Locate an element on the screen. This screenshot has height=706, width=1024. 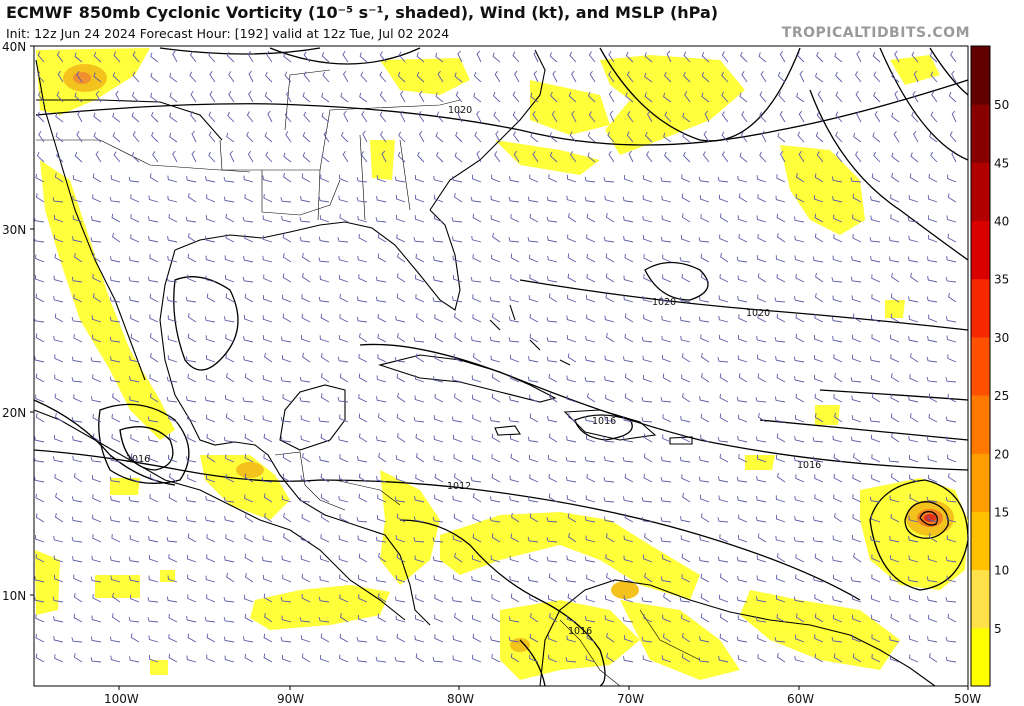
colorbar-tick-label: 15 is located at coordinates (1001, 512).